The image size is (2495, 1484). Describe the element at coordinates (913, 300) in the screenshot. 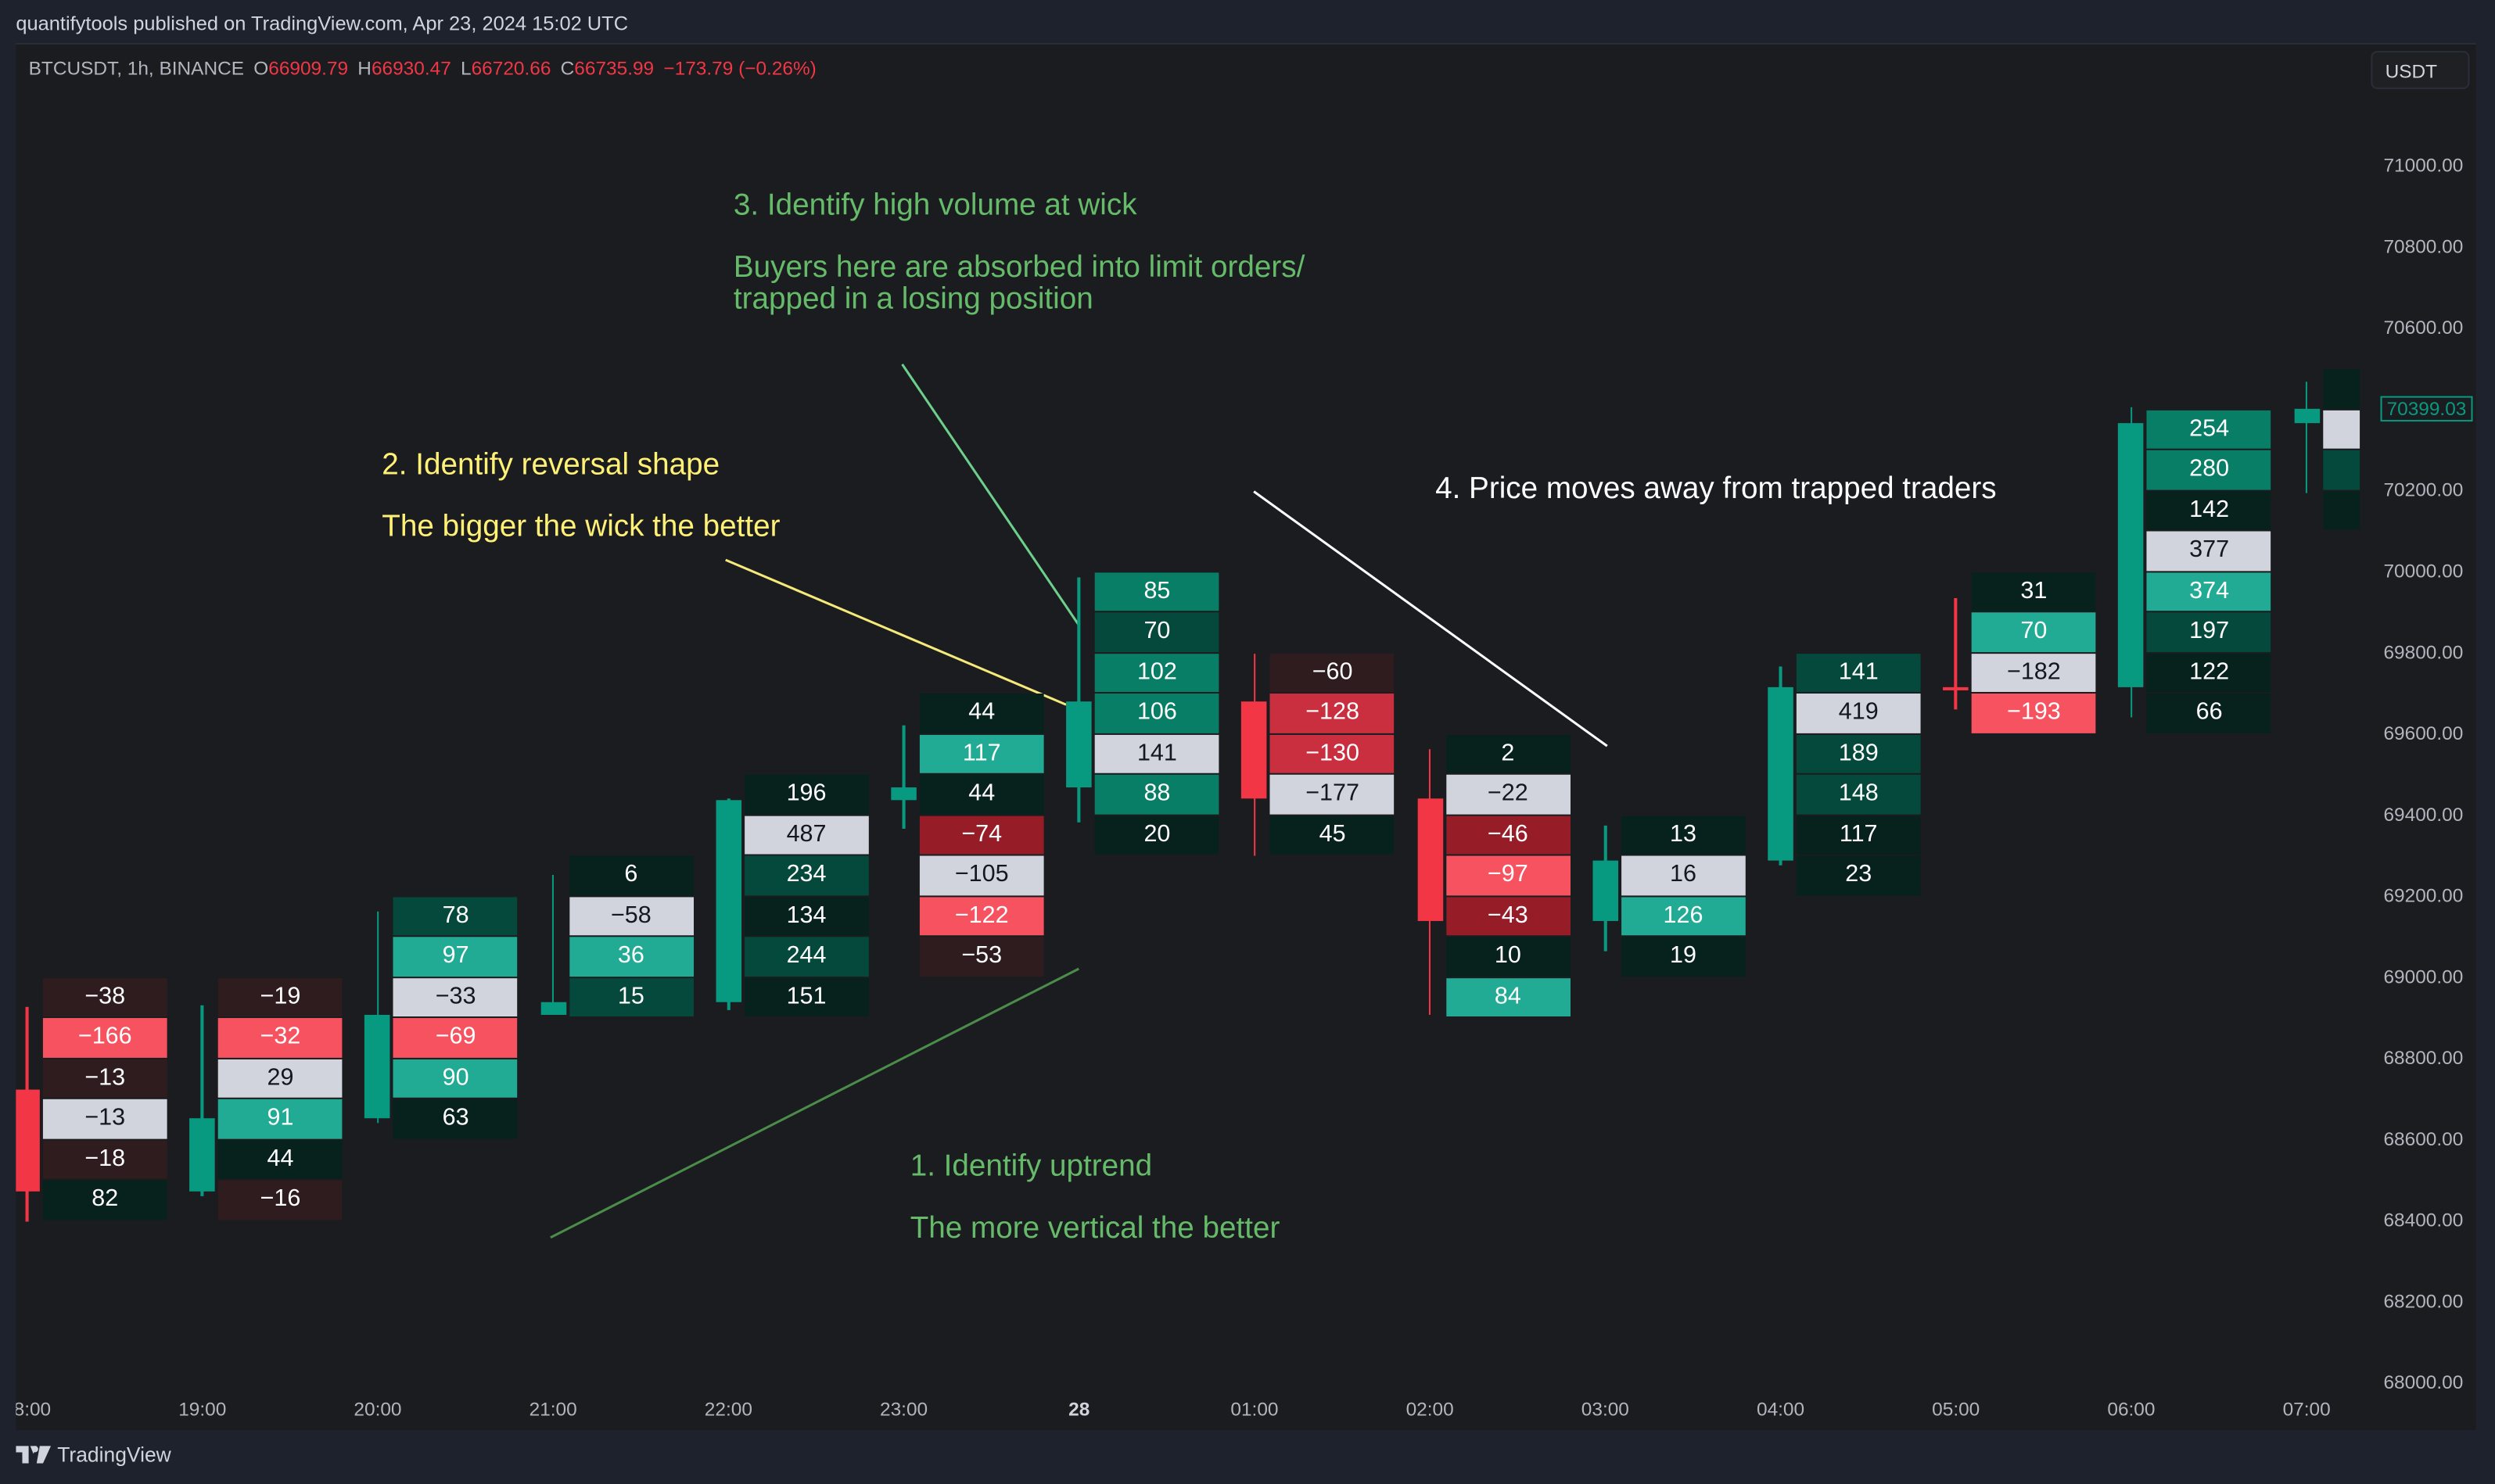

I see `annotation-3-line2: trapped in a losing position` at that location.